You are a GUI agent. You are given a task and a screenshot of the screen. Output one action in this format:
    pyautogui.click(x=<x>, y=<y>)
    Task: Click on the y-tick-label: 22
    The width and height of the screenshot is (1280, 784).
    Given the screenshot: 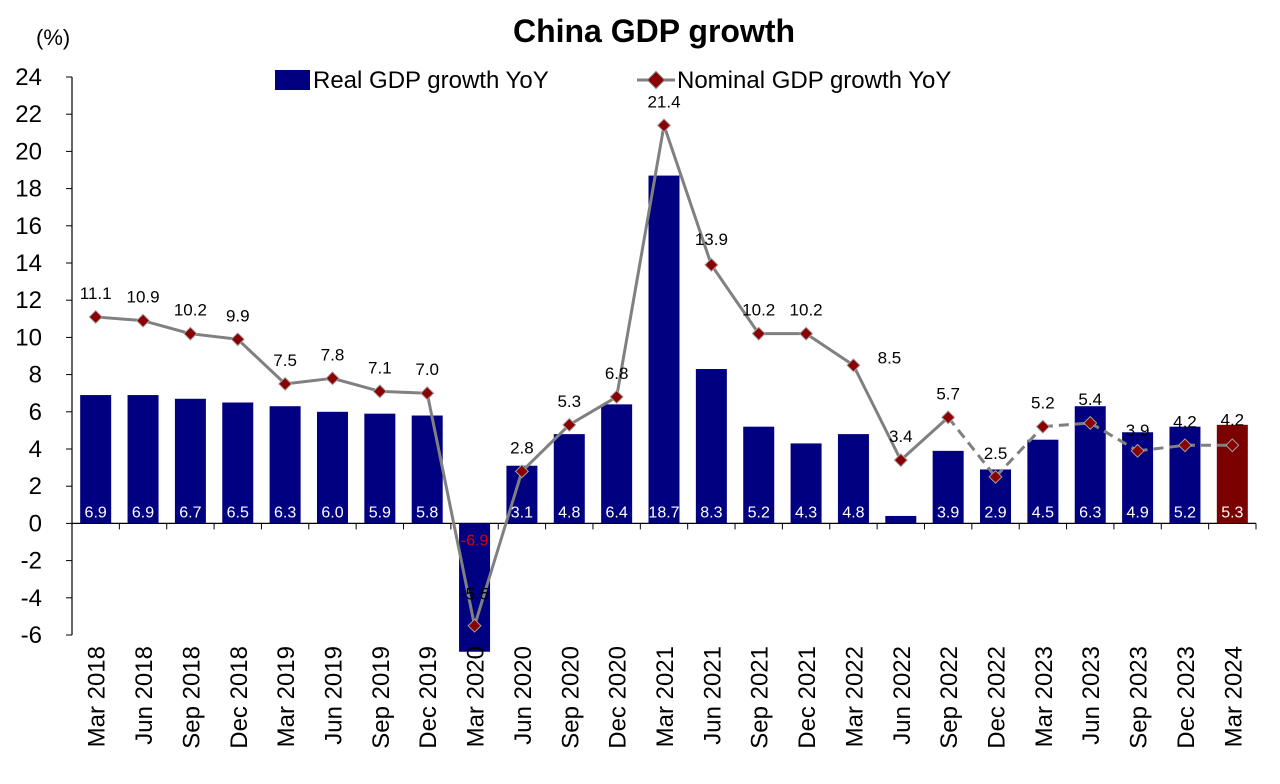 What is the action you would take?
    pyautogui.click(x=28, y=114)
    